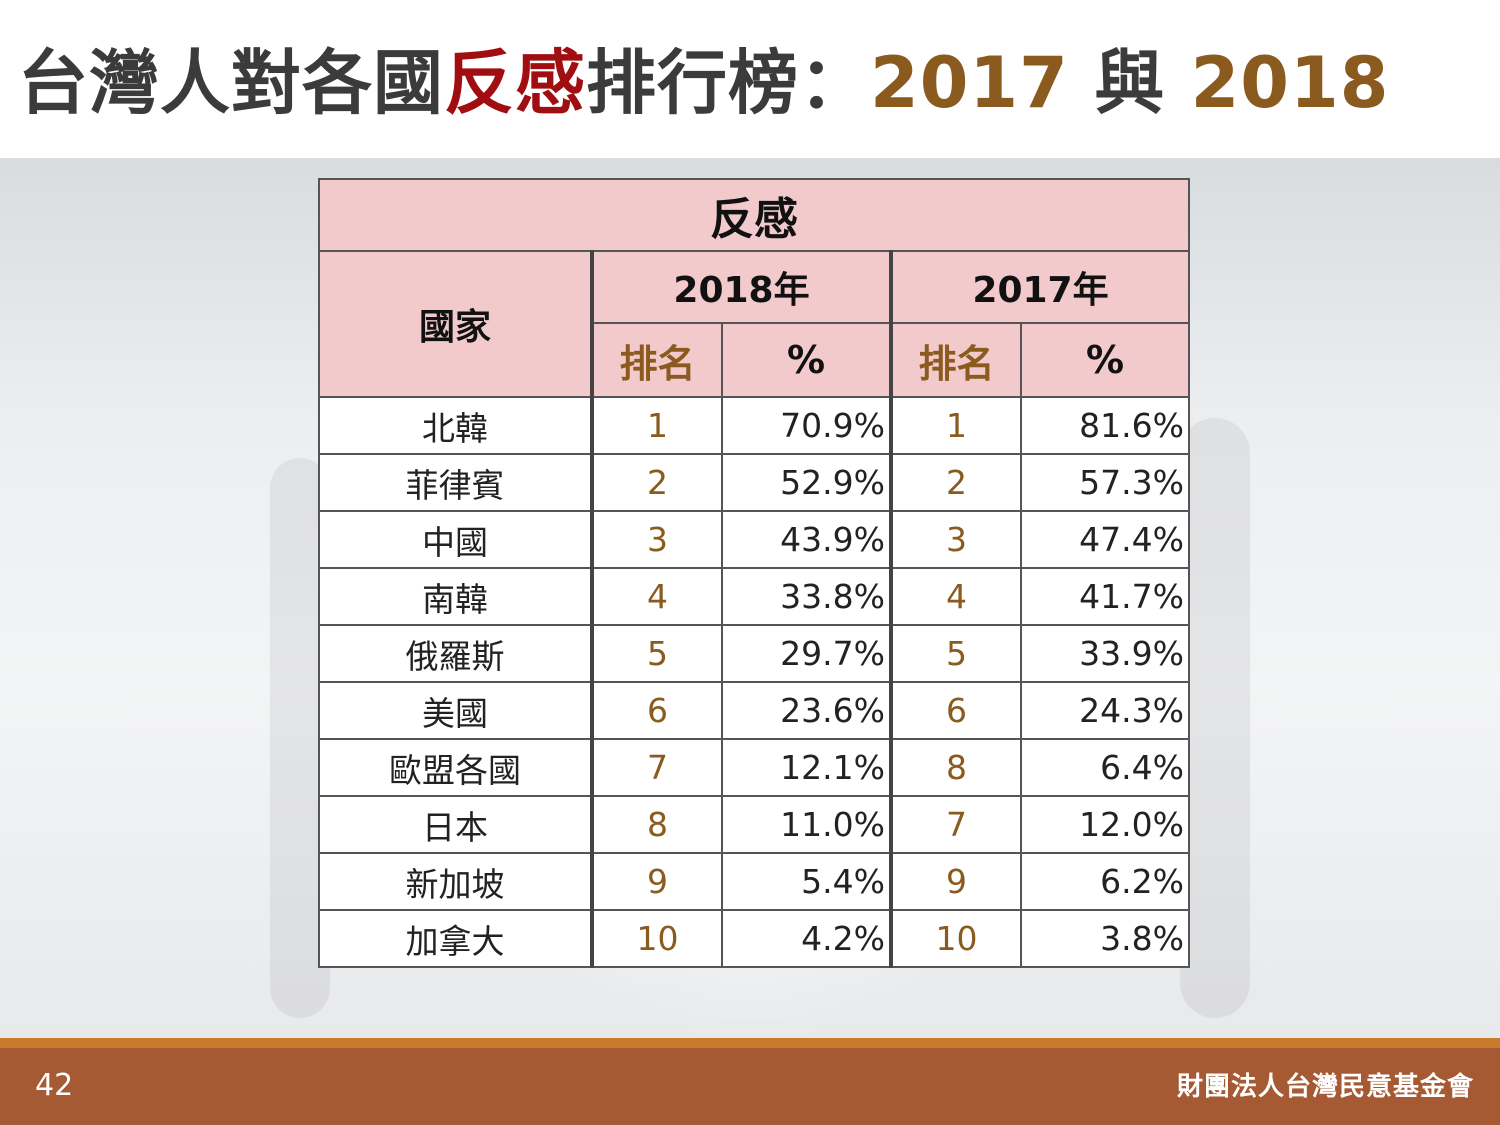 This screenshot has width=1500, height=1125. I want to click on rank-2018-cell: 9, so click(656, 881).